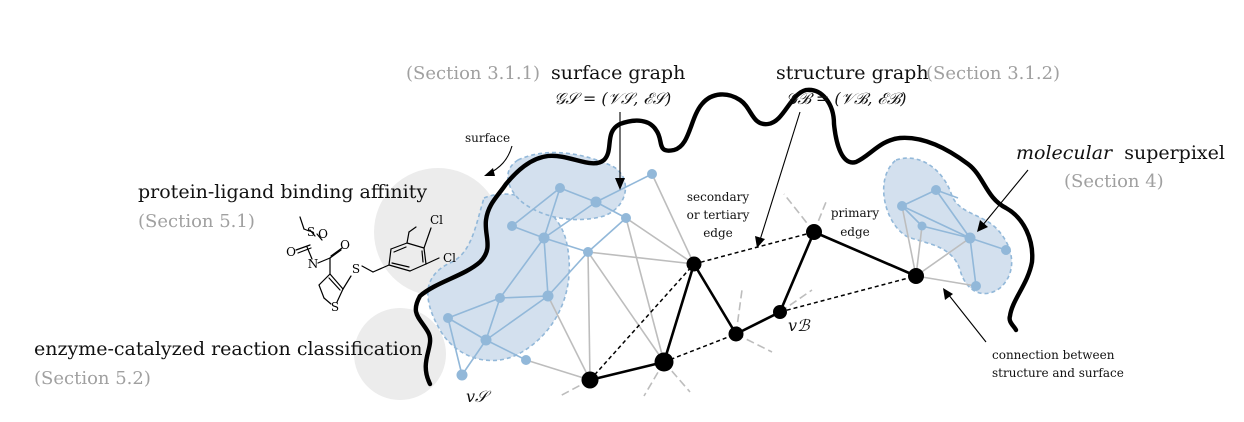 The image size is (1244, 422). What do you see at coordinates (846, 98) in the screenshot?
I see `structure-graph-formula: 𝒢ℬ = (𝒱ℬ, ℰℬ)` at bounding box center [846, 98].